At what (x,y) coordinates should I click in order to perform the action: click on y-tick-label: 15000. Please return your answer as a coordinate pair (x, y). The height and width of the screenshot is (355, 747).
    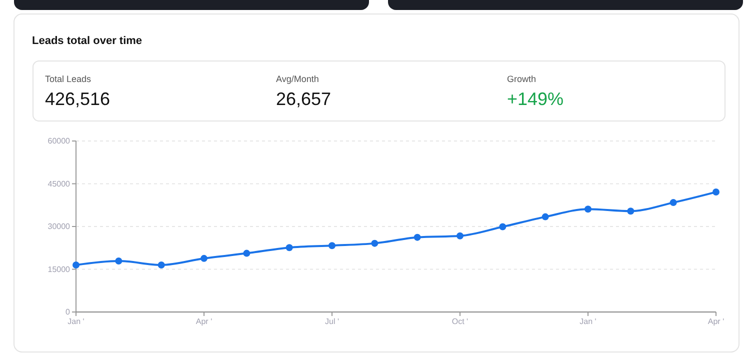
    Looking at the image, I should click on (59, 269).